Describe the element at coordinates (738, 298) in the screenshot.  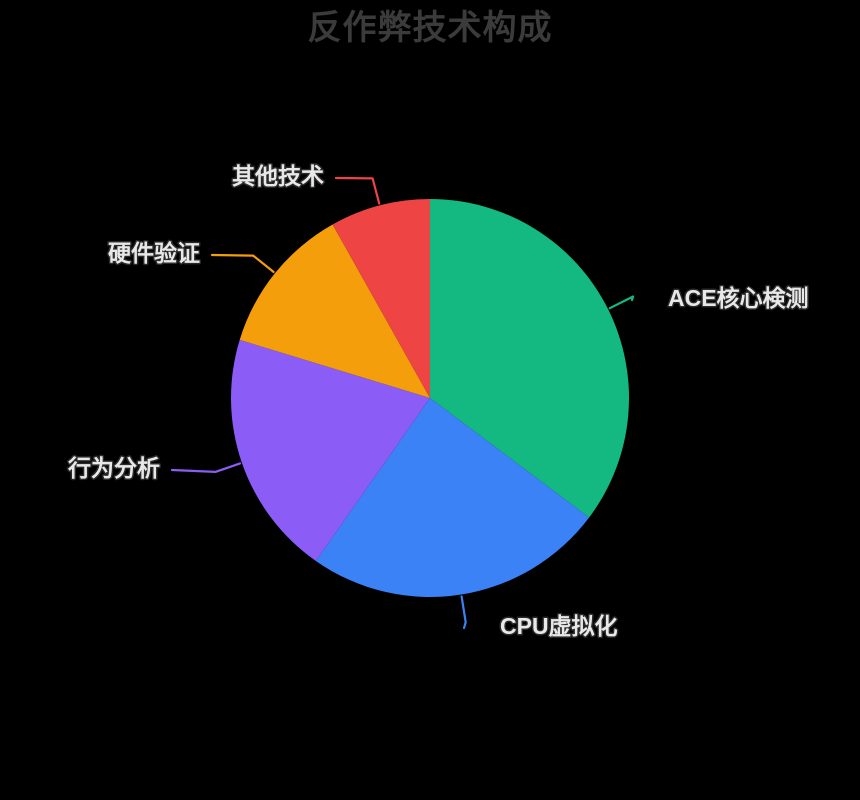
I see `slice-label-0: ACE核心検测` at that location.